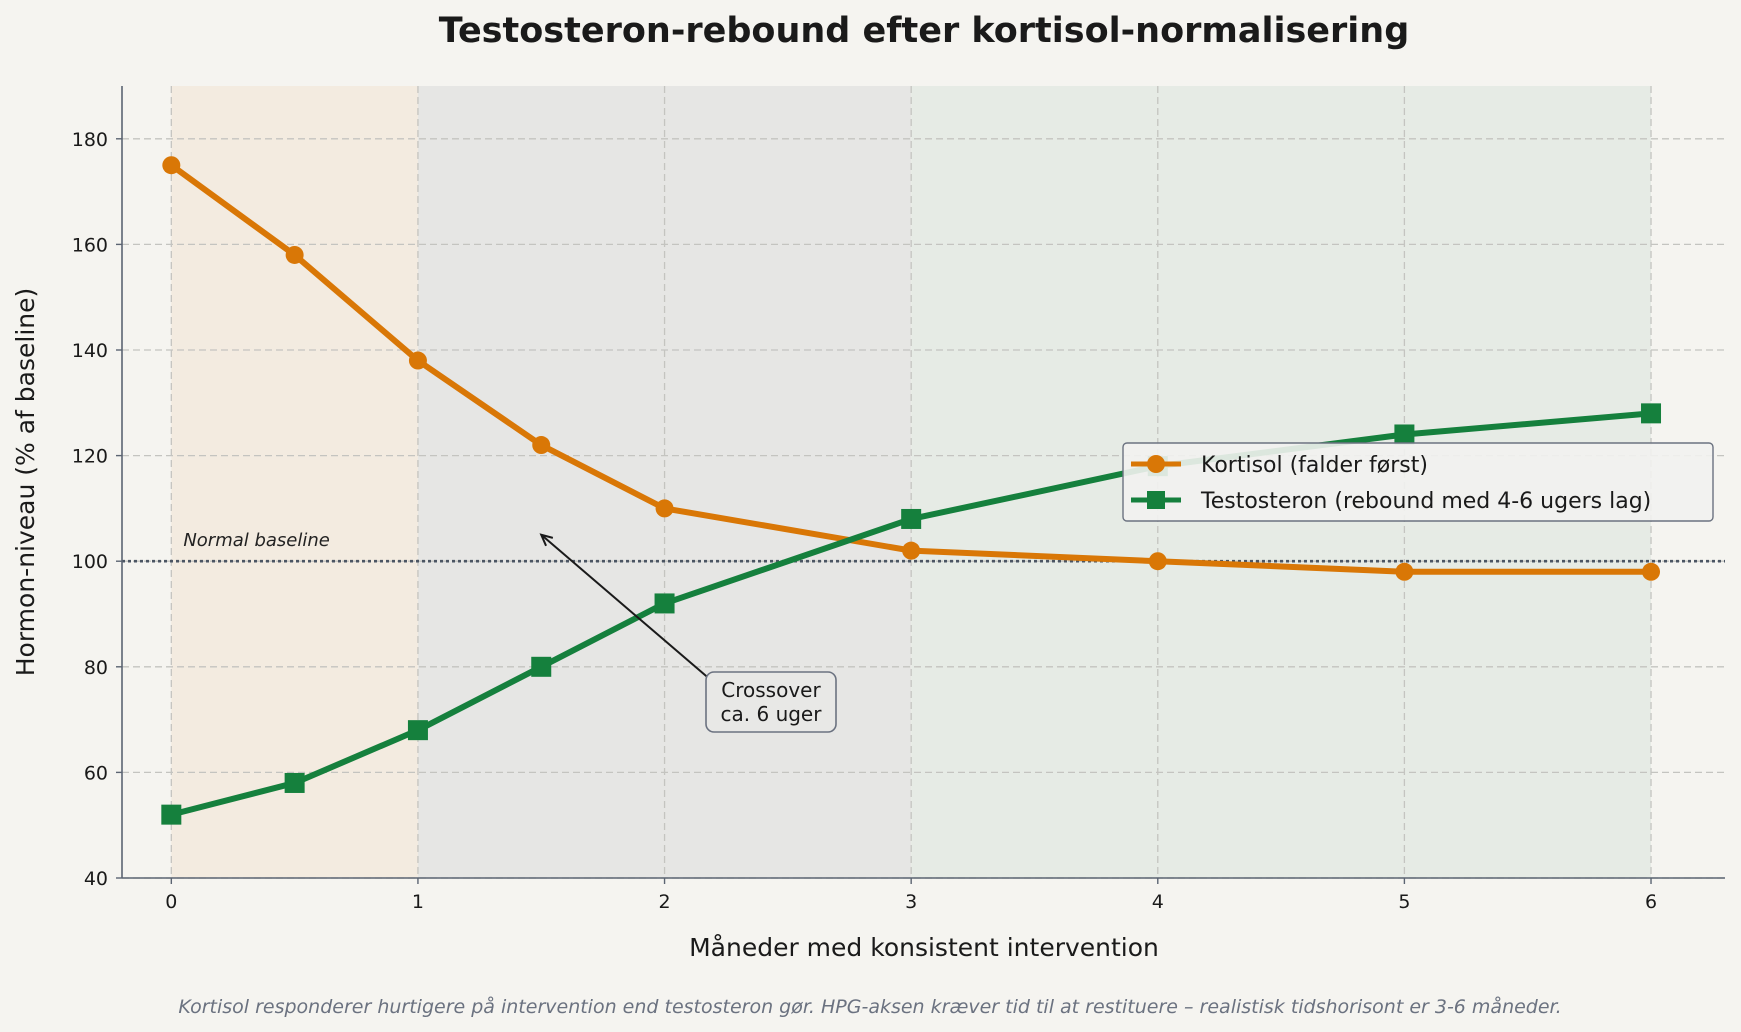 Image resolution: width=1741 pixels, height=1032 pixels. Describe the element at coordinates (1156, 464) in the screenshot. I see `legend-kortisol-marker` at that location.